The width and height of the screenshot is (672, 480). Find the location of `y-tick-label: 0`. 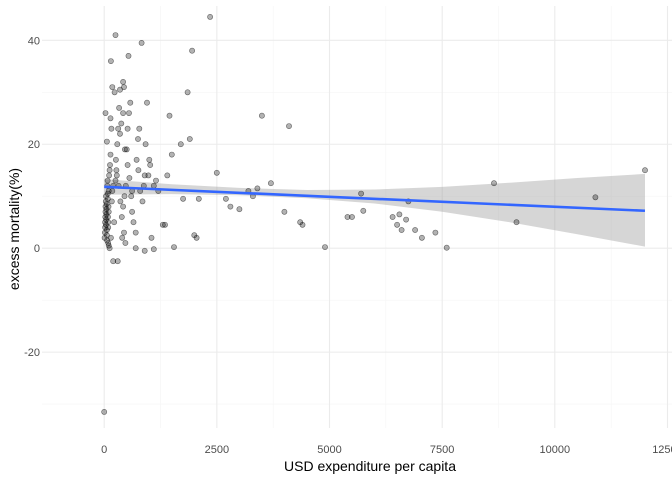

y-tick-label: 0 is located at coordinates (37, 249).